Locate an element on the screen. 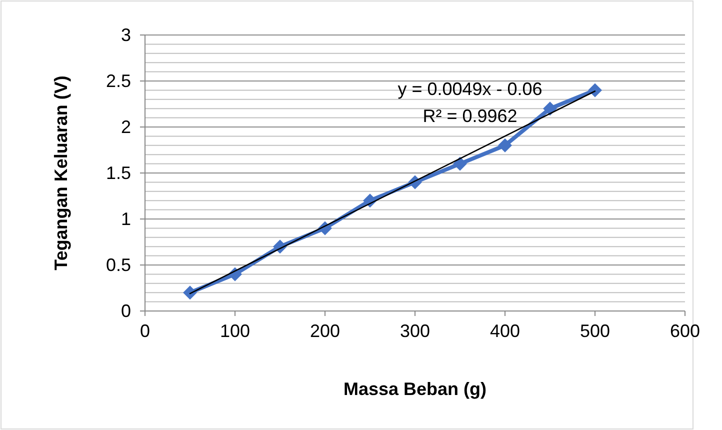 The image size is (722, 430). x-tick-label: 0 is located at coordinates (145, 331).